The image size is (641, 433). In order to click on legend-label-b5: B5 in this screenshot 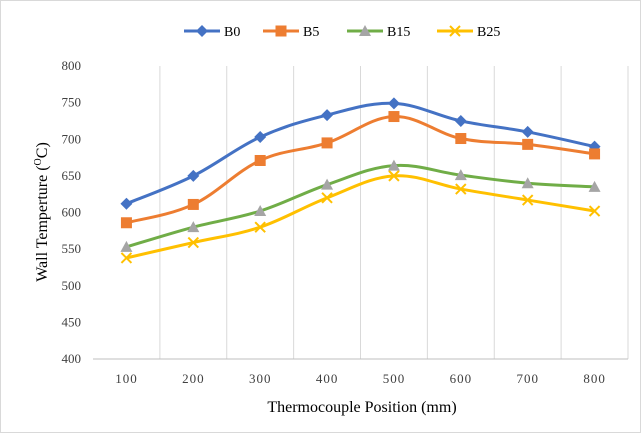, I will do `click(311, 32)`.